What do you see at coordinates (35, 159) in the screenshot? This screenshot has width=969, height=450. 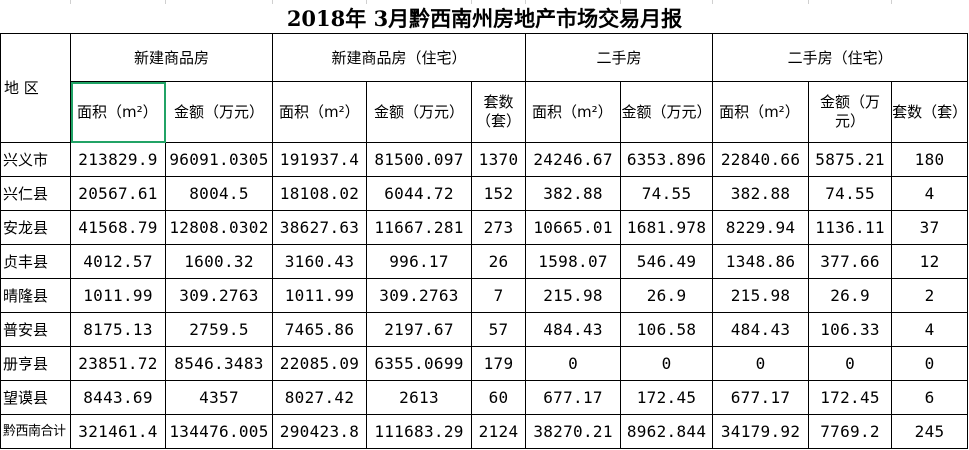 I see `region-cell: 兴义市` at bounding box center [35, 159].